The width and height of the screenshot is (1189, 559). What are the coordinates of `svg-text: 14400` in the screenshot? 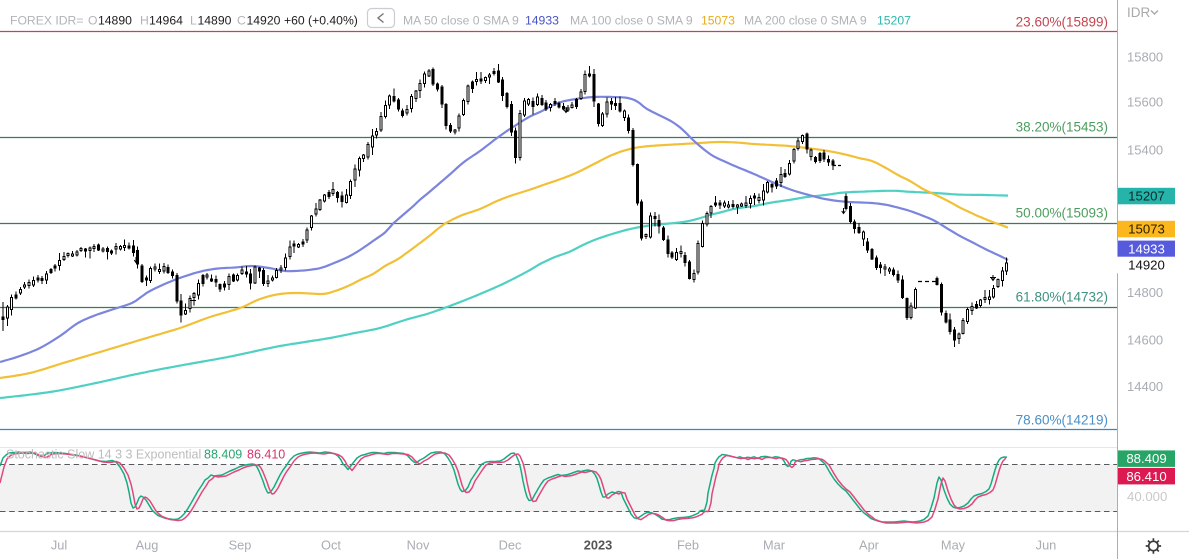 It's located at (1145, 386).